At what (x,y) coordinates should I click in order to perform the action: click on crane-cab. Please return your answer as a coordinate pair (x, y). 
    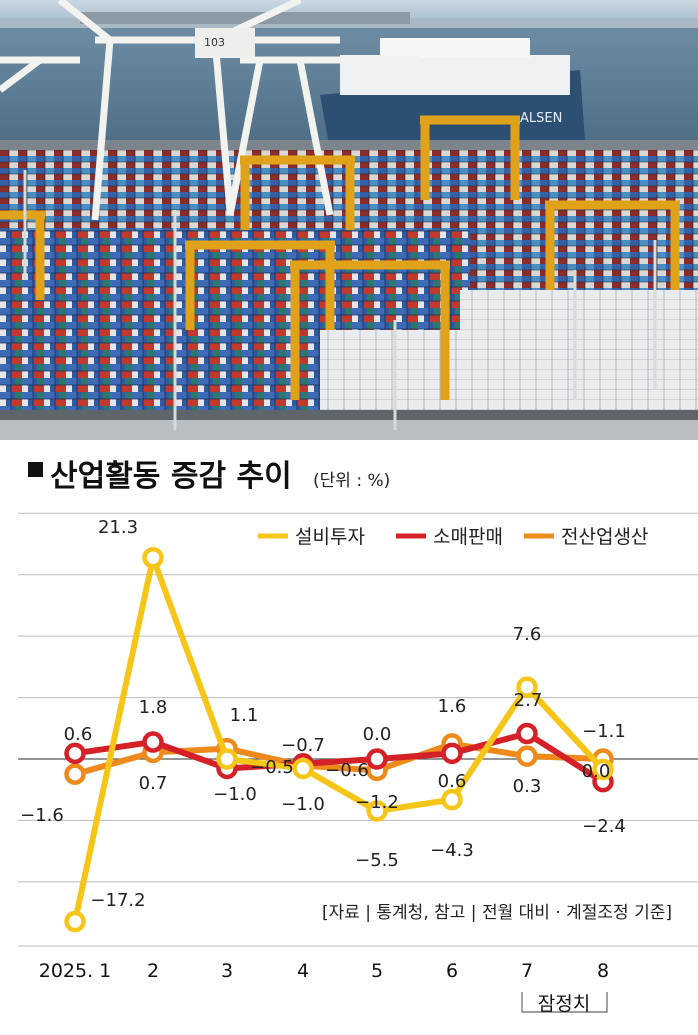
    Looking at the image, I should click on (225, 43).